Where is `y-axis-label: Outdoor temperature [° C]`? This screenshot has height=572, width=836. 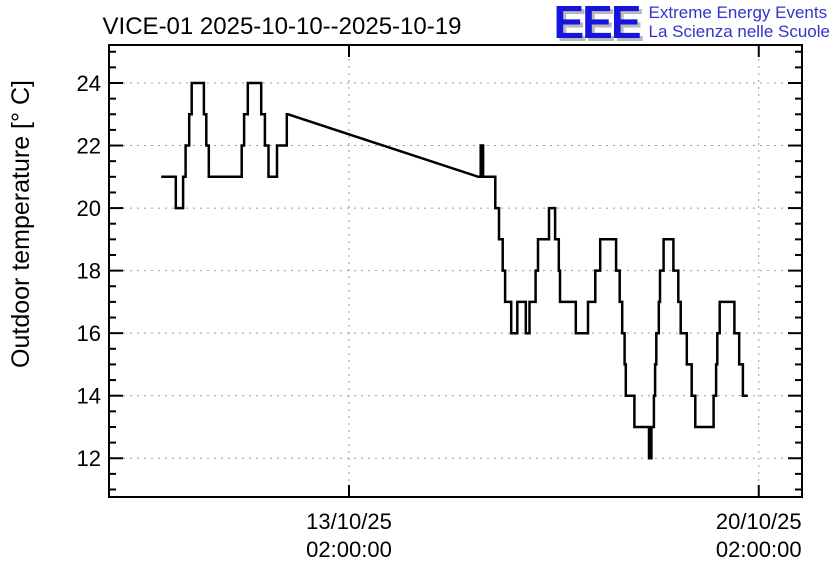 y-axis-label: Outdoor temperature [° C] is located at coordinates (21, 224).